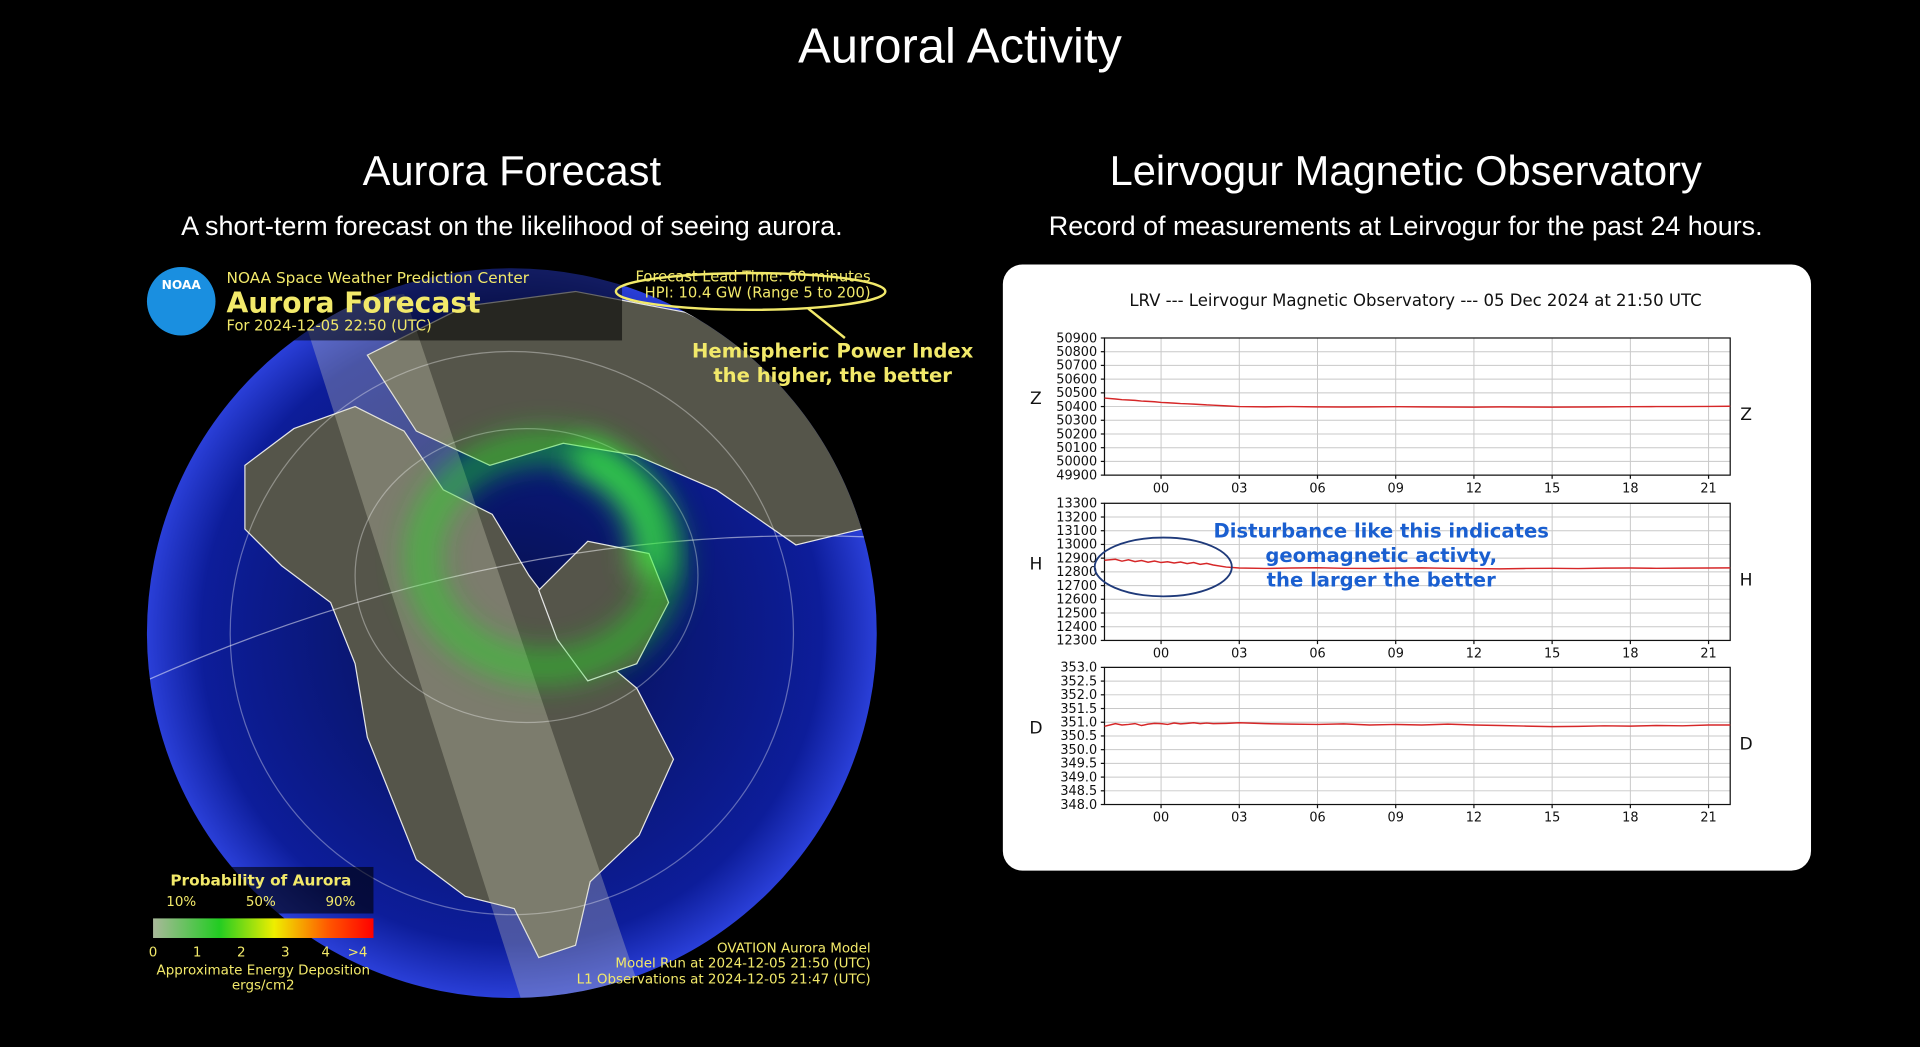 Image resolution: width=1920 pixels, height=1047 pixels. Describe the element at coordinates (1078, 777) in the screenshot. I see `y-tick-label: 349.0` at that location.